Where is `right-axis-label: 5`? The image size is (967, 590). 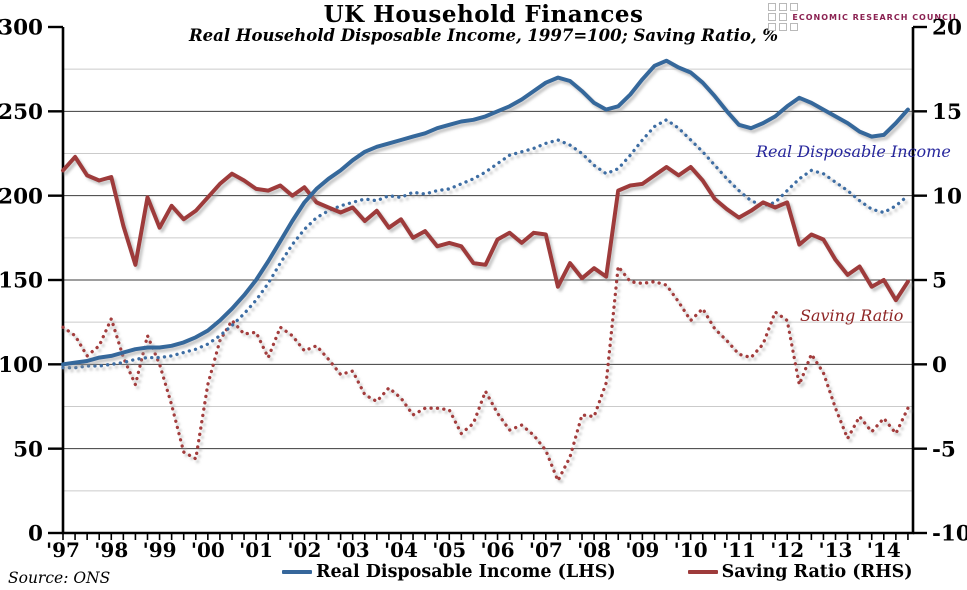
right-axis-label: 5 is located at coordinates (939, 281).